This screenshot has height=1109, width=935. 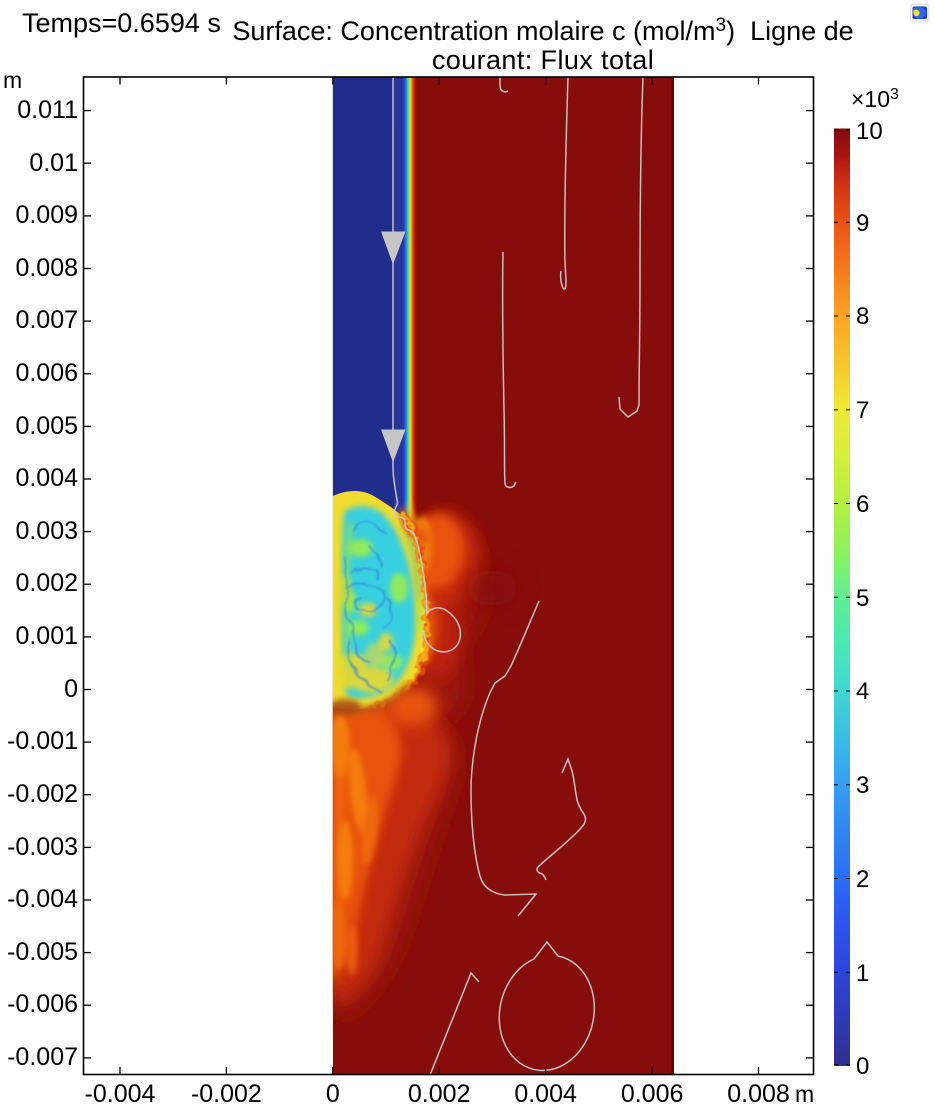 What do you see at coordinates (46, 426) in the screenshot?
I see `svg-text: 0.005` at bounding box center [46, 426].